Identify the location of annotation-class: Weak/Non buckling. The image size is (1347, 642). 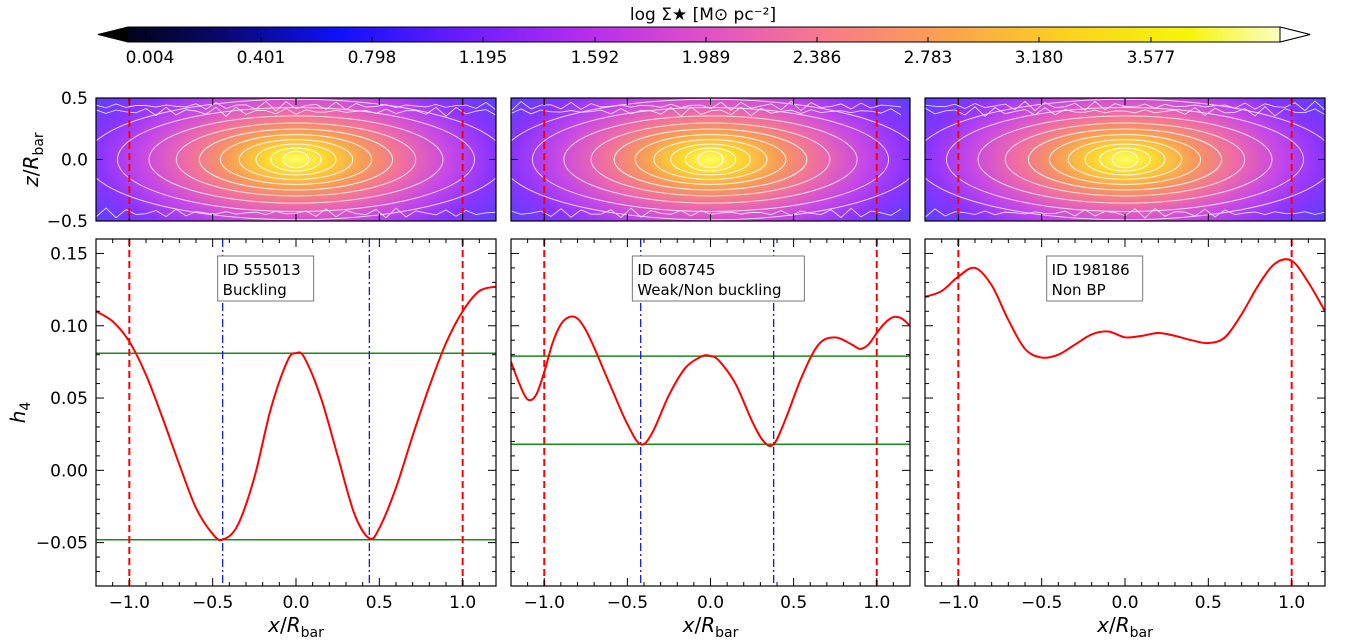
(709, 290).